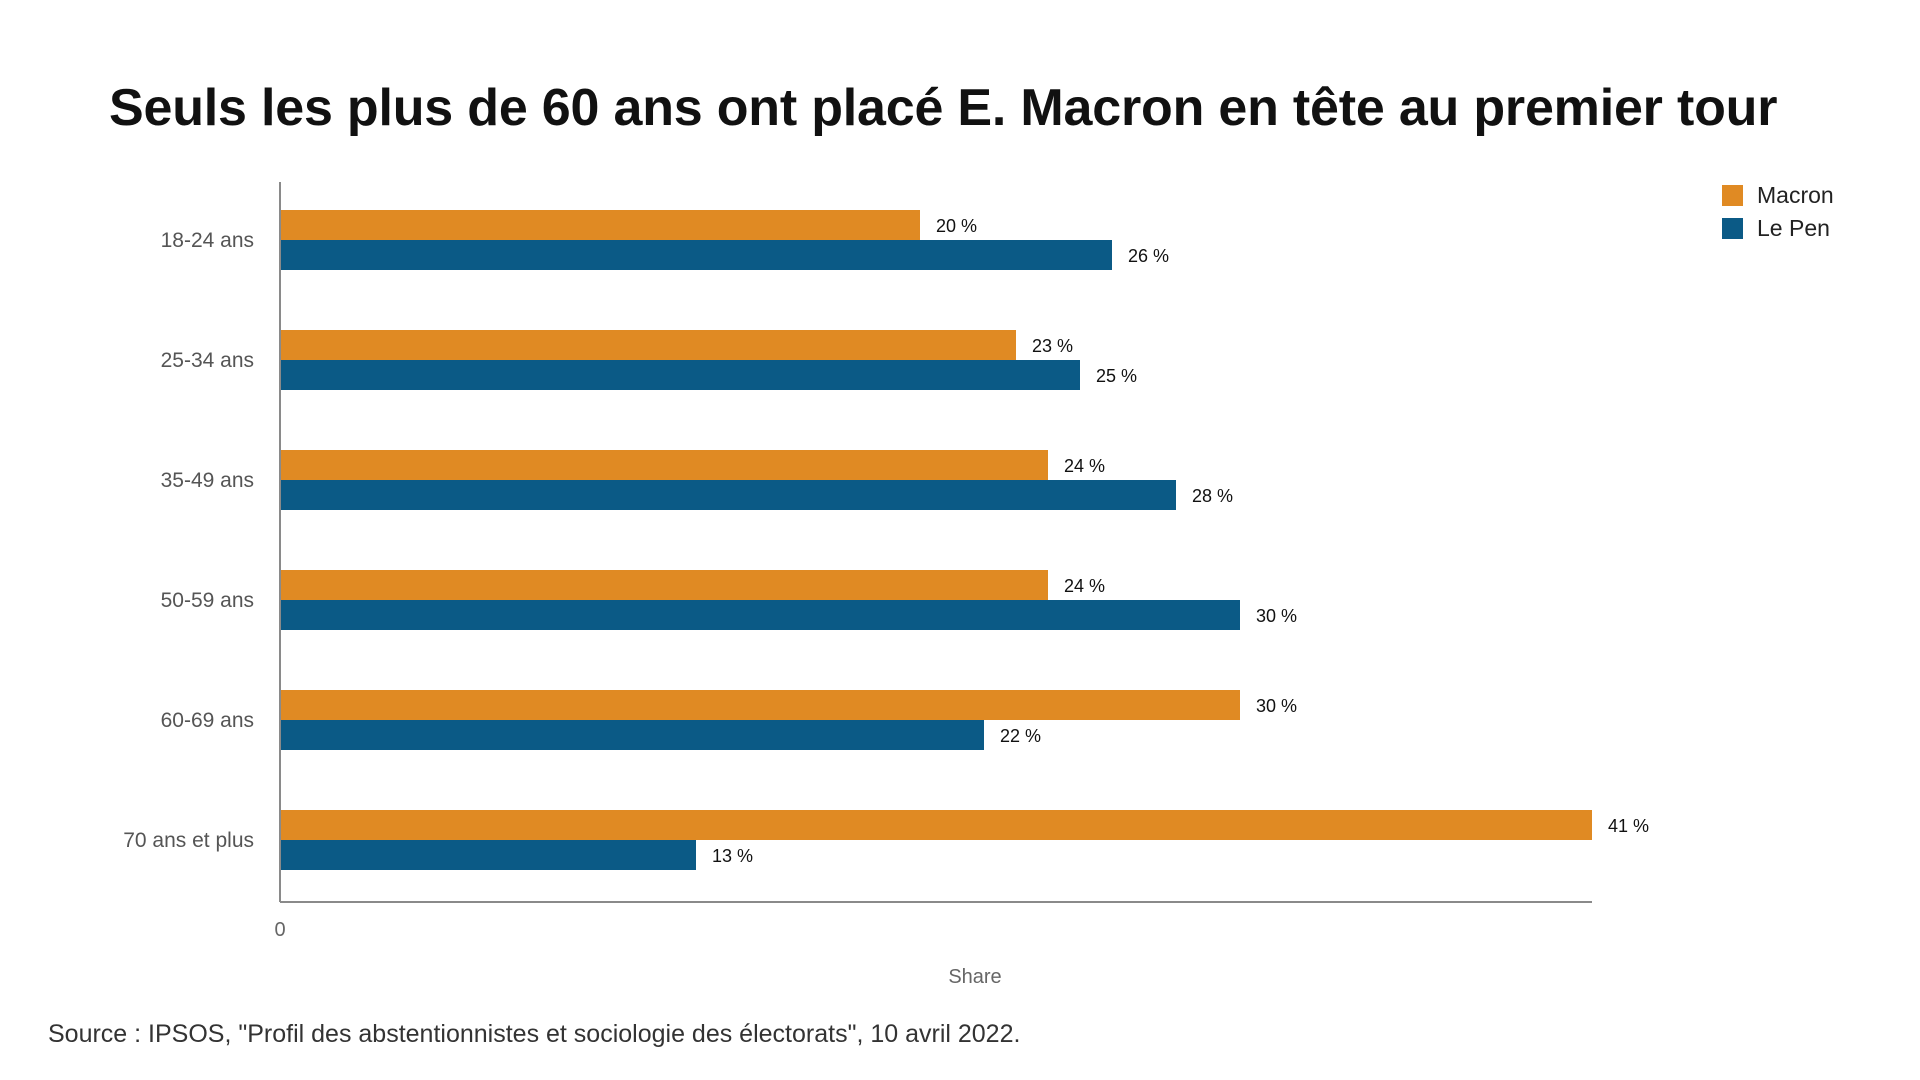 This screenshot has width=1920, height=1080. I want to click on category-label: 50-59 ans, so click(207, 600).